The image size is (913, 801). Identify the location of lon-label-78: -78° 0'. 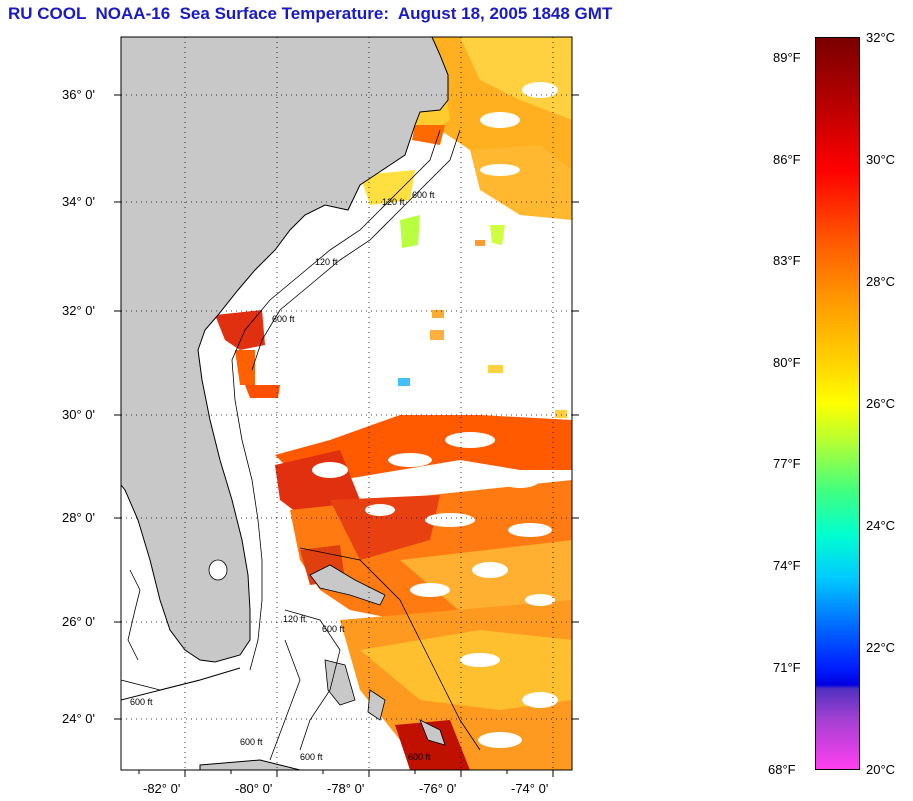
(346, 788).